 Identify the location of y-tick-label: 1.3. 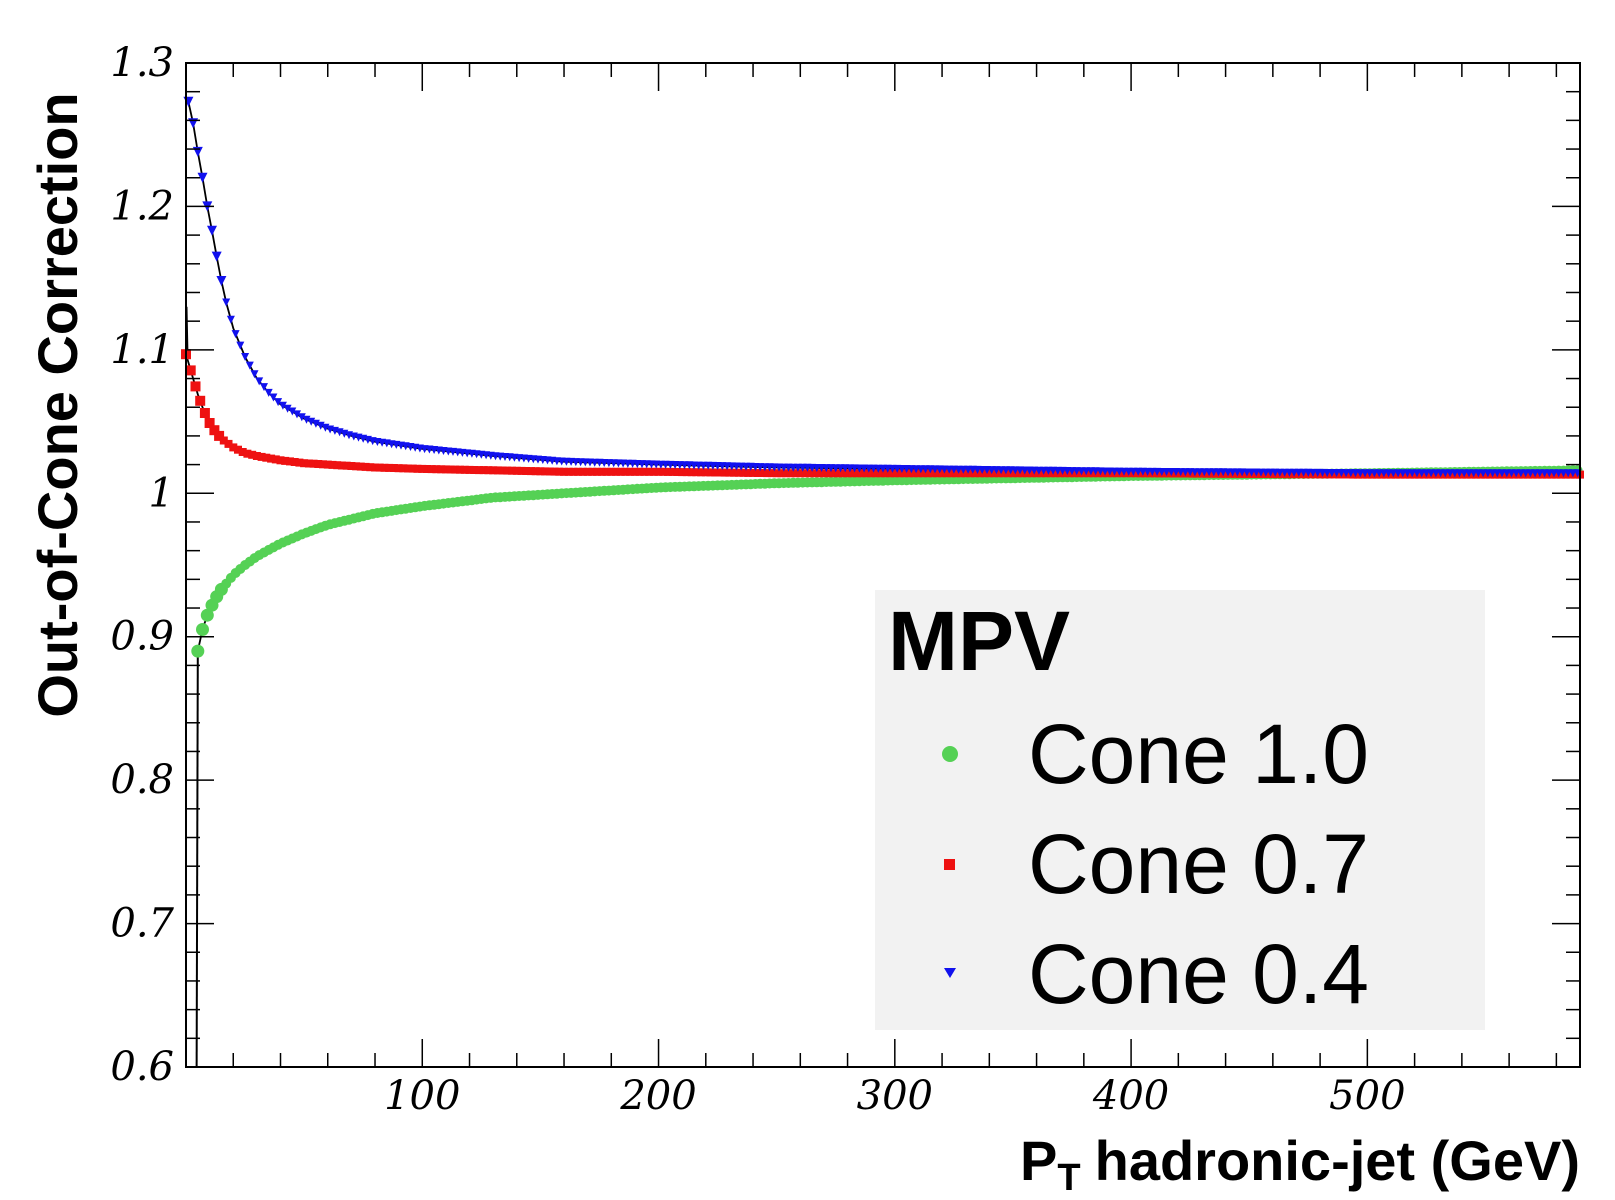
(142, 63).